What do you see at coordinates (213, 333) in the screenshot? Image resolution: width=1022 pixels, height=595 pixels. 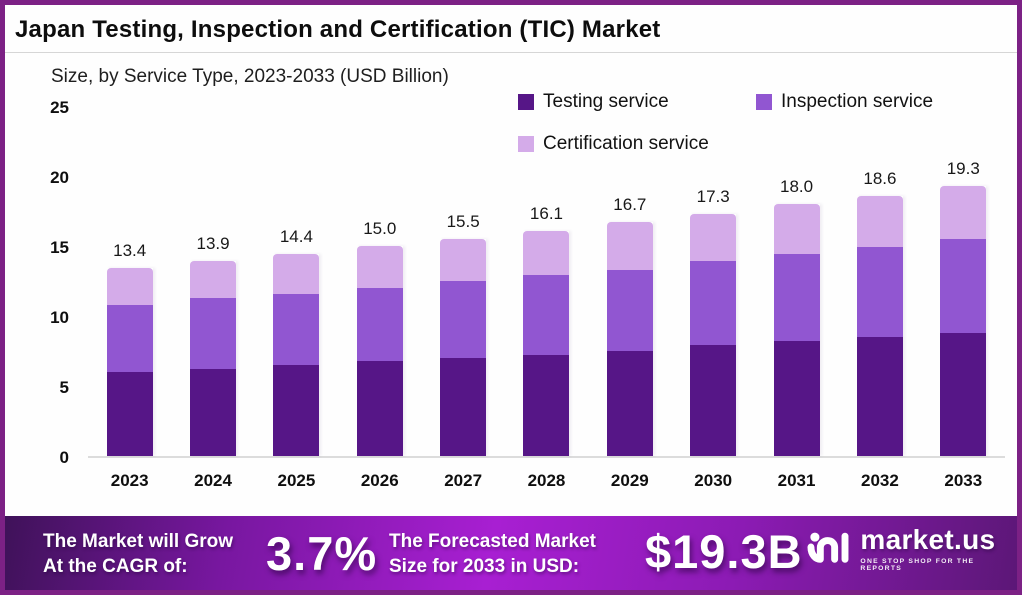 I see `segment-inspection-service-2024` at bounding box center [213, 333].